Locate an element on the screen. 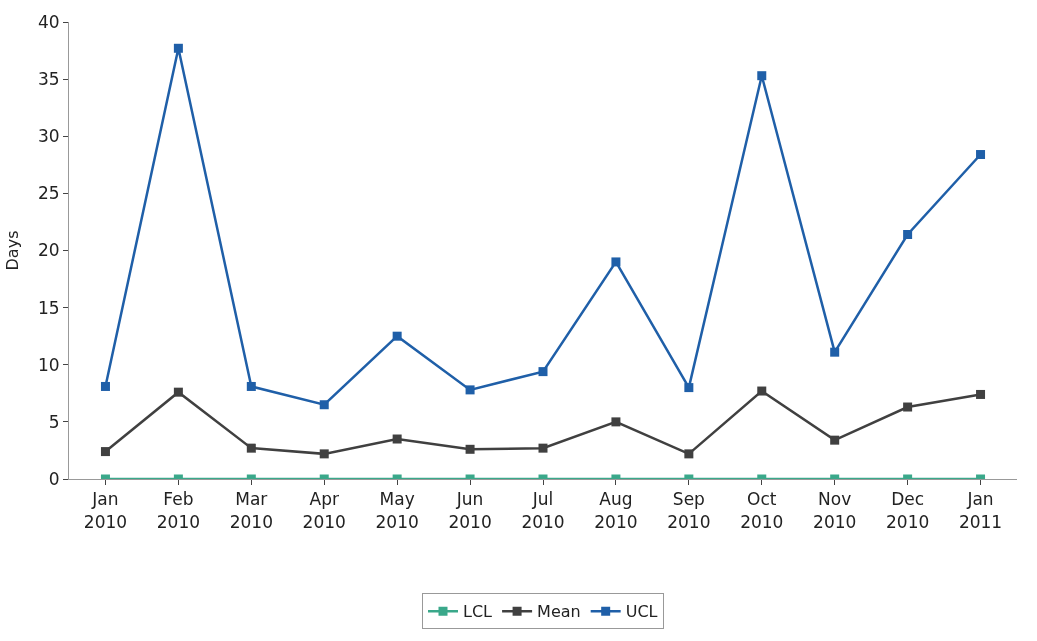 The width and height of the screenshot is (1037, 641). x-tick-label: Oct 2010 is located at coordinates (762, 510).